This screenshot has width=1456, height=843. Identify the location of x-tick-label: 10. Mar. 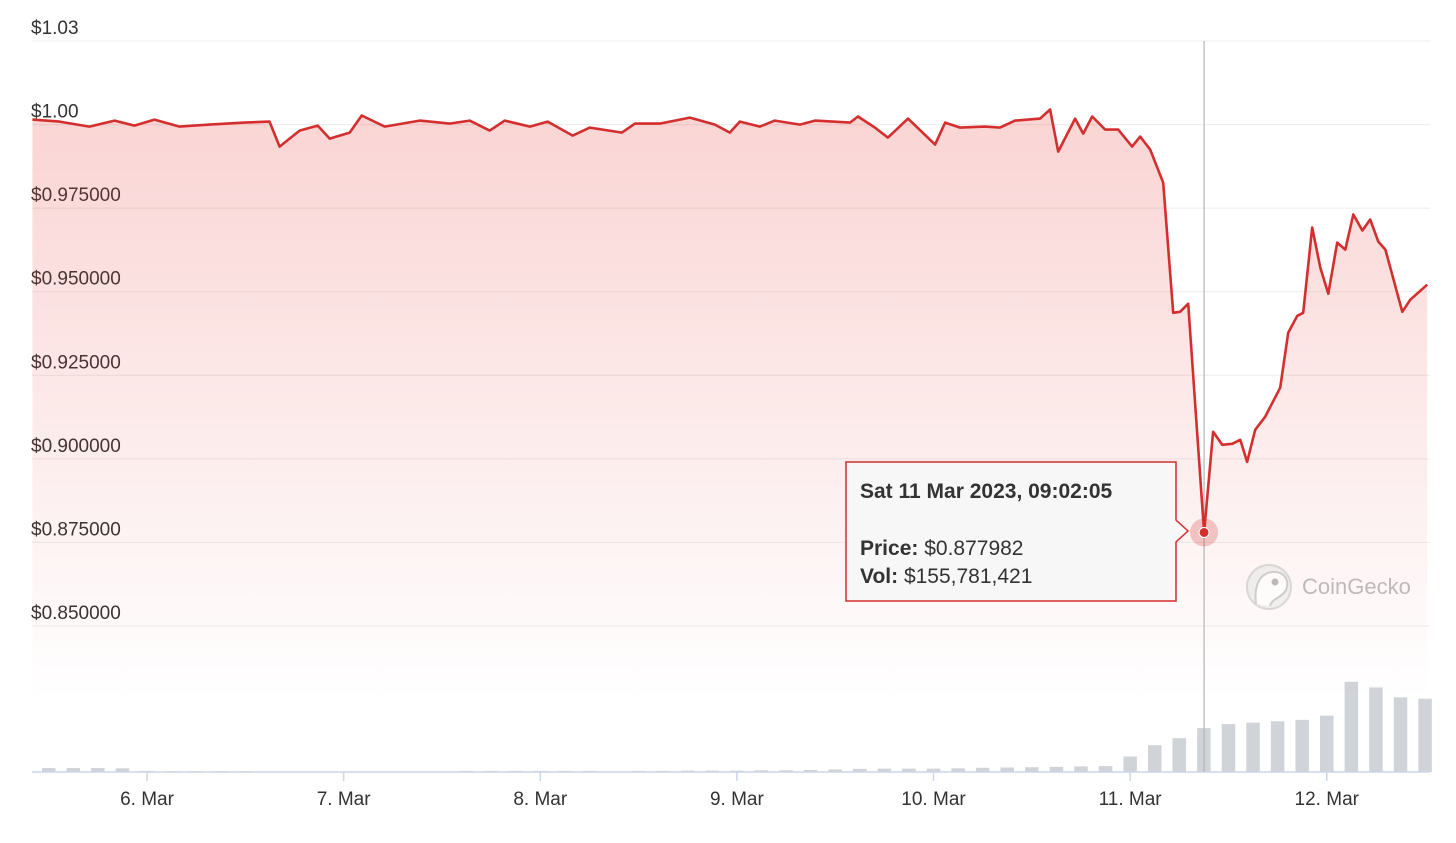
(933, 799).